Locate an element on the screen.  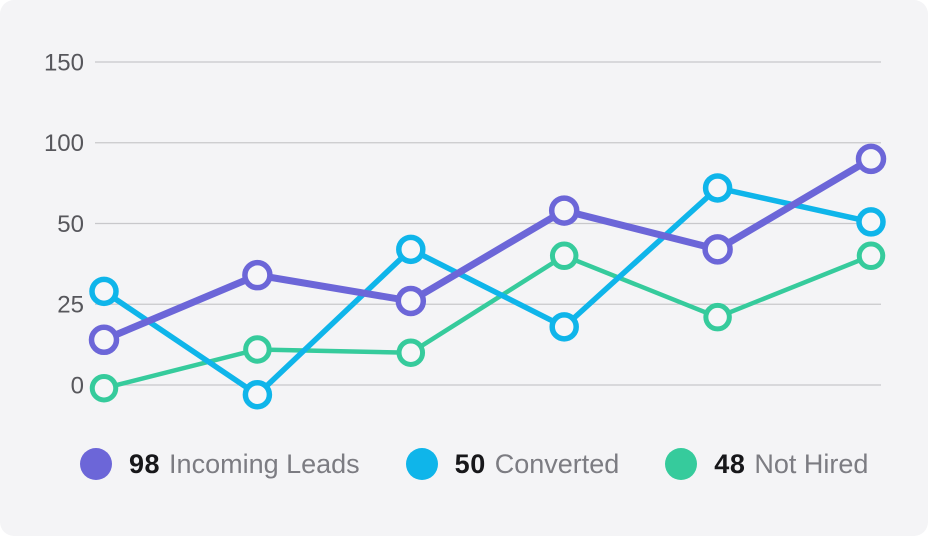
legend-label: Incoming Leads is located at coordinates (264, 463).